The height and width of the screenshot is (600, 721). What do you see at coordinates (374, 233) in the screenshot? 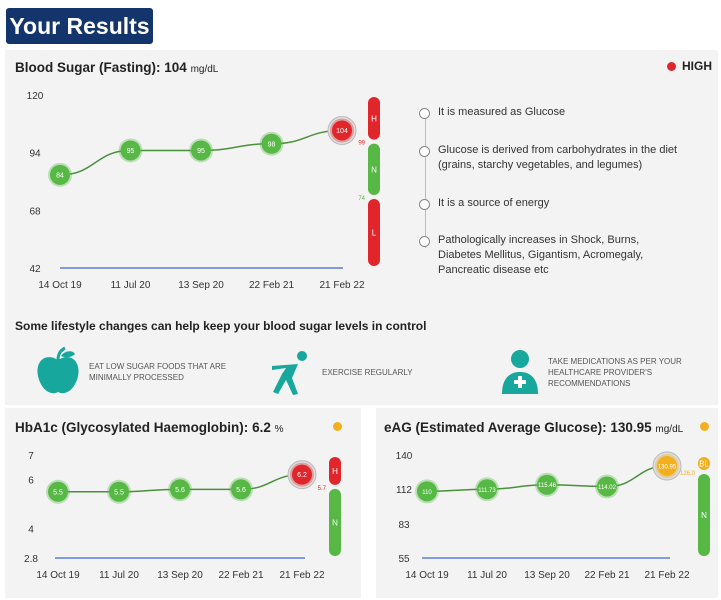
I see `range-label: L` at bounding box center [374, 233].